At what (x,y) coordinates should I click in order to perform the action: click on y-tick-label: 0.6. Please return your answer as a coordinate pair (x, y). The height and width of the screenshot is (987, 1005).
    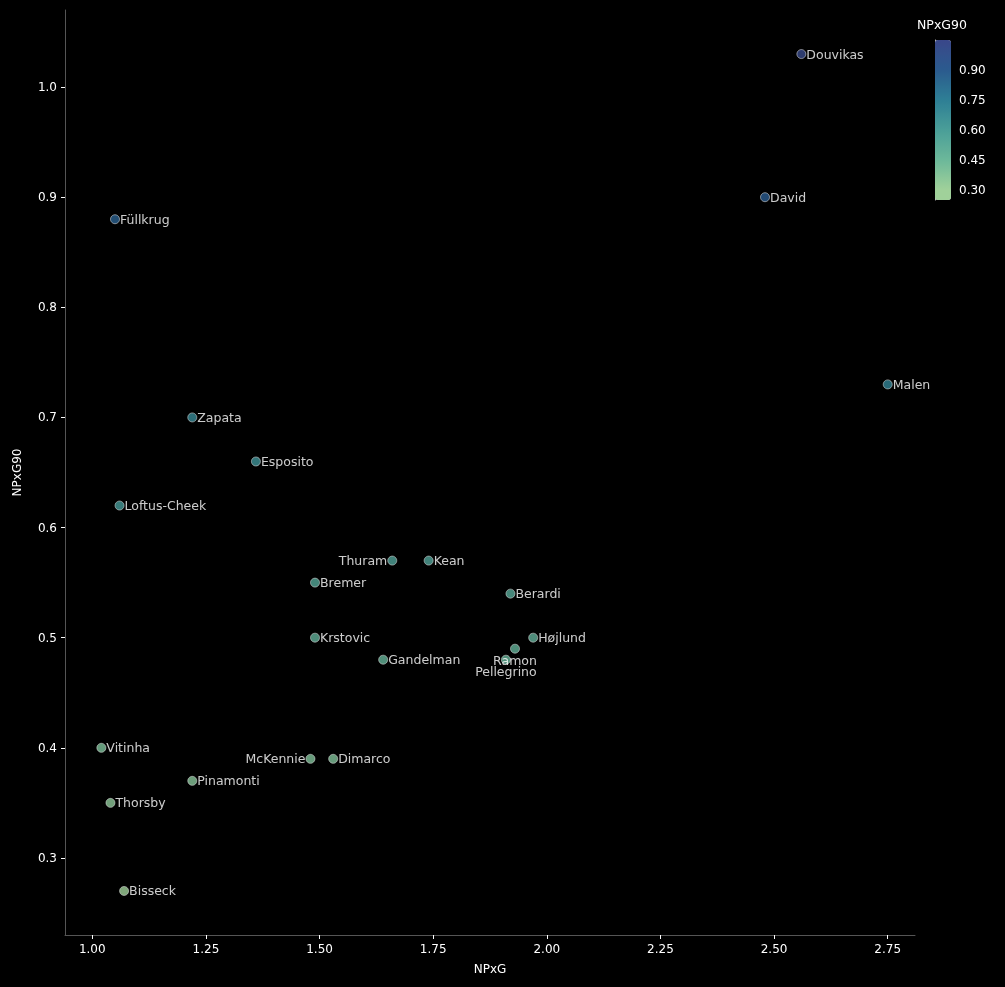
    Looking at the image, I should click on (47, 527).